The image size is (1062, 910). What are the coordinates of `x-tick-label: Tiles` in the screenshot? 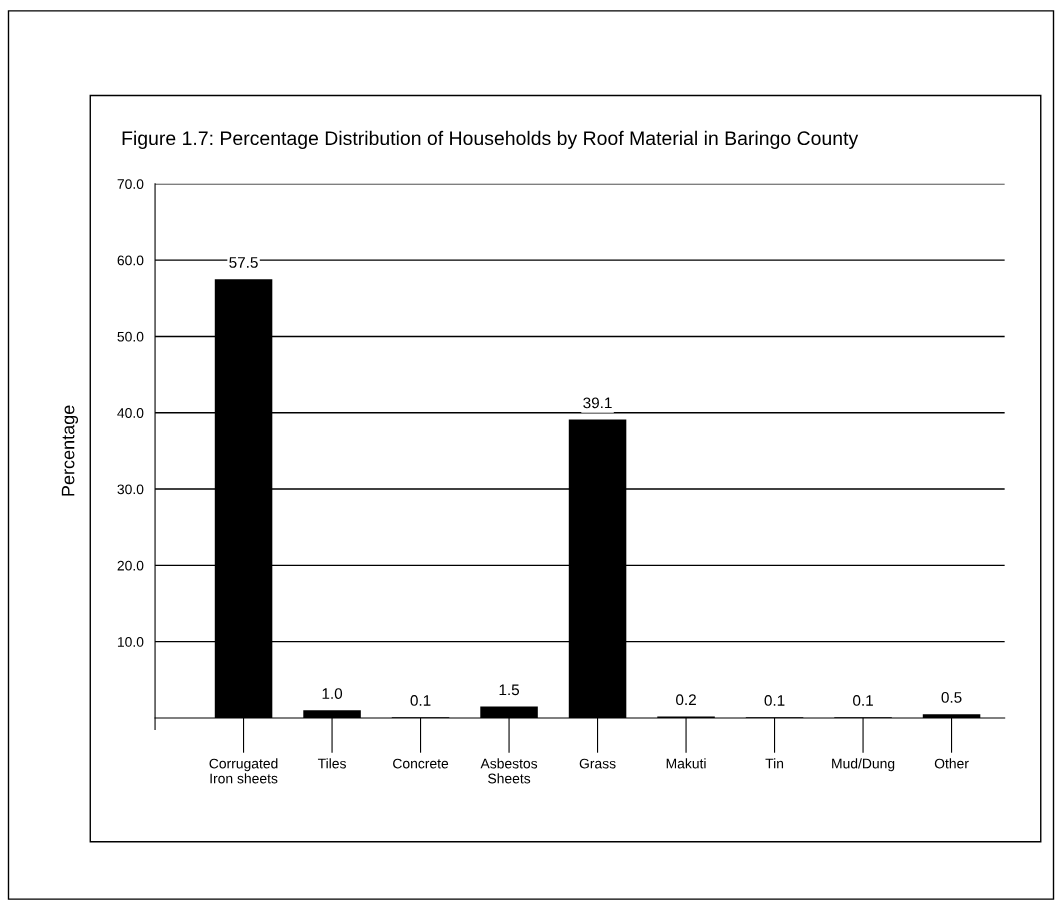 It's located at (331, 763).